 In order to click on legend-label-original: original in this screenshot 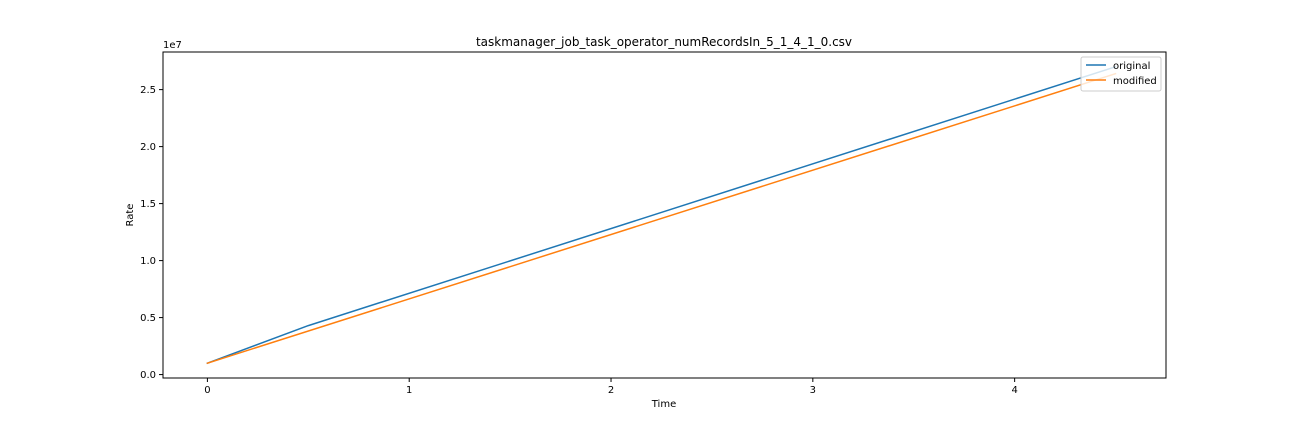, I will do `click(1131, 66)`.